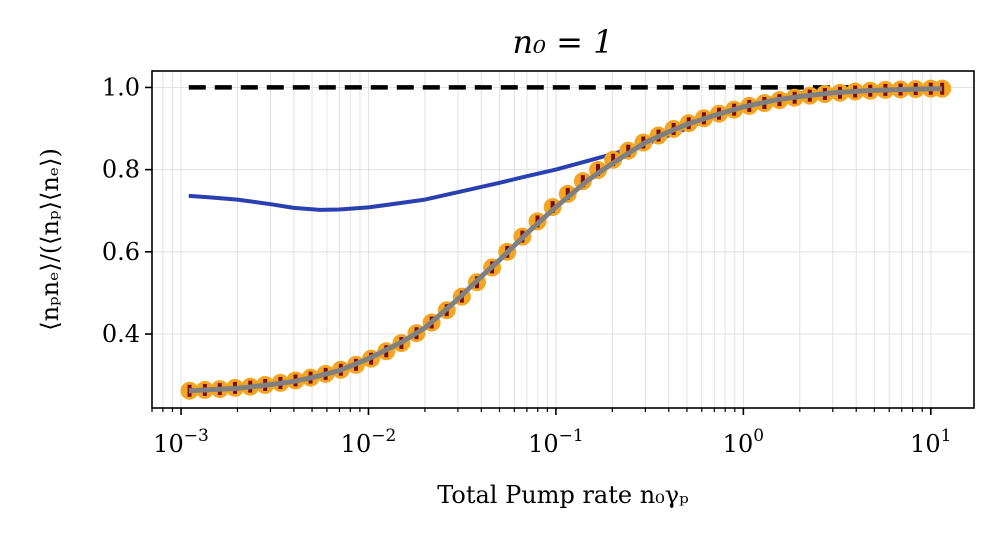 This screenshot has height=533, width=996. Describe the element at coordinates (383, 436) in the screenshot. I see `x-tick-label-exponent: −2` at that location.